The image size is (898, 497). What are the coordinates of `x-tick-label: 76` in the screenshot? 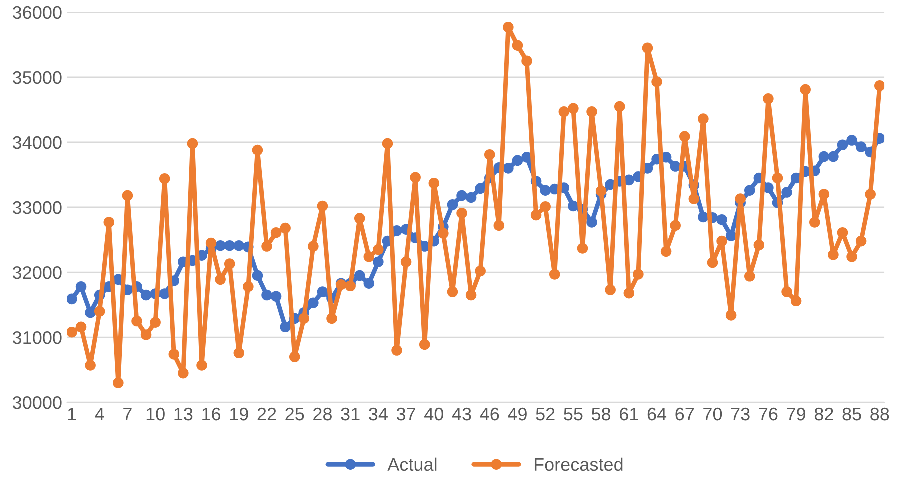 It's located at (768, 414).